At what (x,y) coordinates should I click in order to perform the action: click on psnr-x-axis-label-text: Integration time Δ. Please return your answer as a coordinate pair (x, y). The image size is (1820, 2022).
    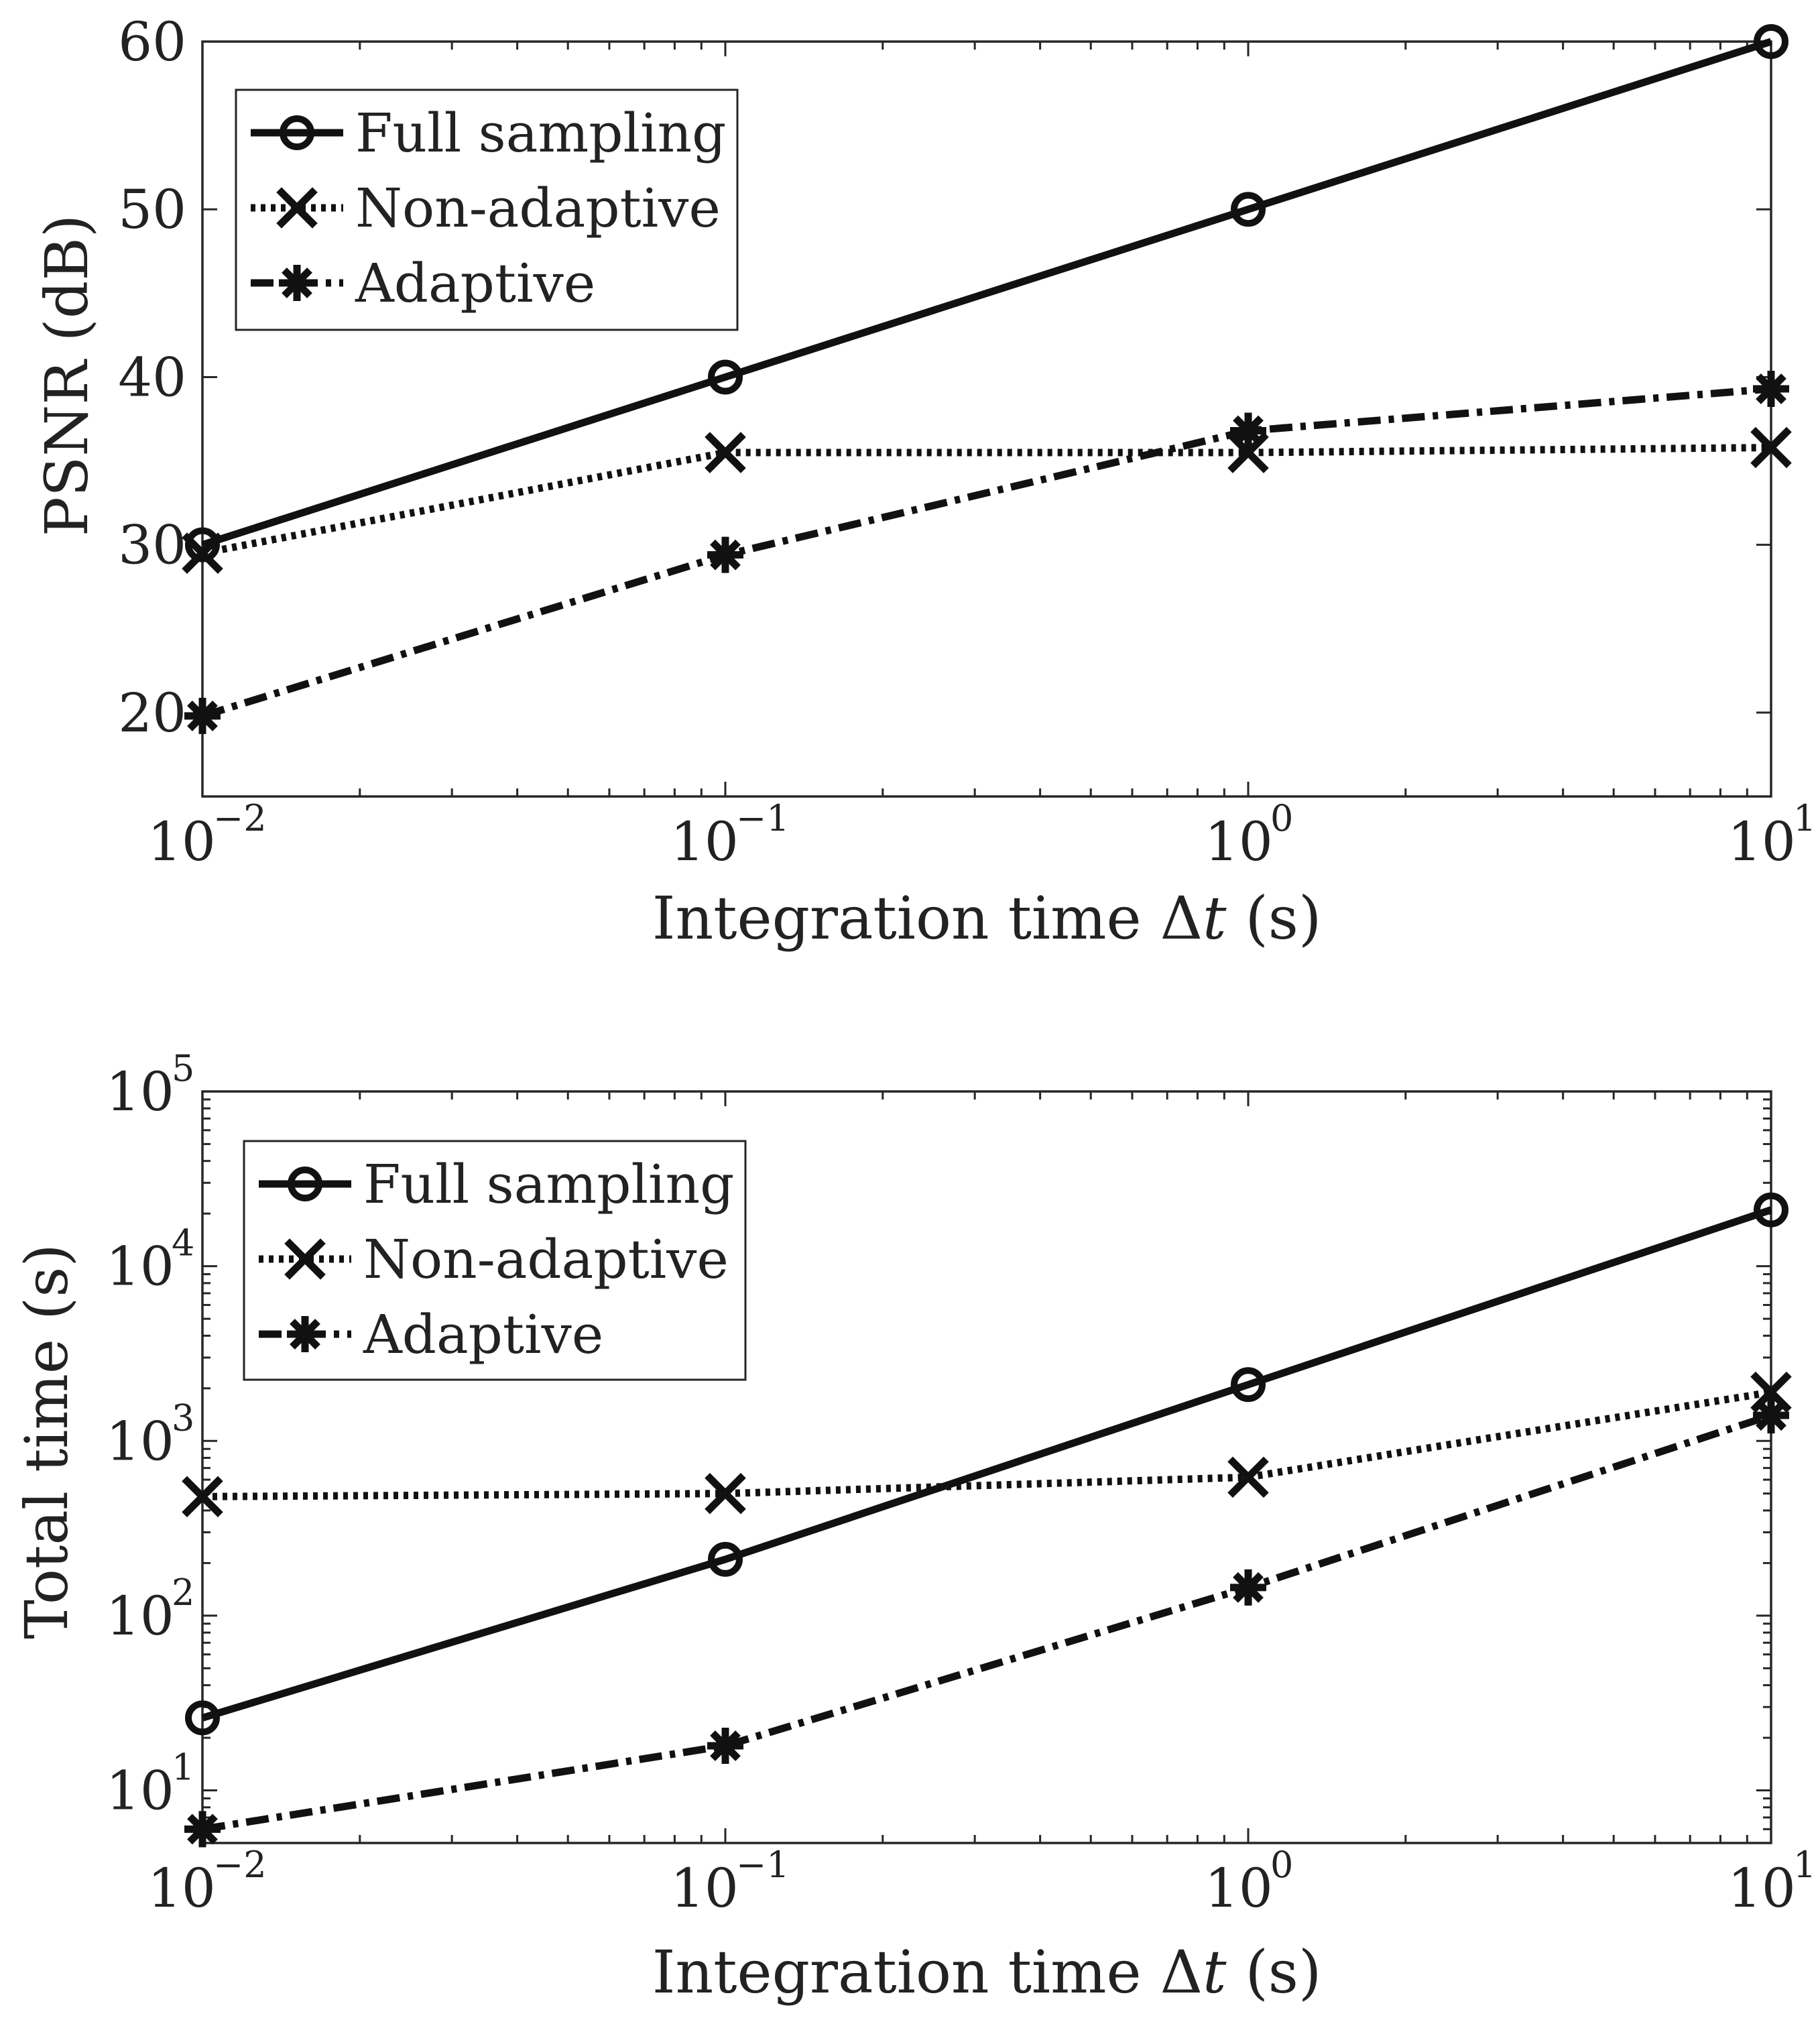
    Looking at the image, I should click on (927, 918).